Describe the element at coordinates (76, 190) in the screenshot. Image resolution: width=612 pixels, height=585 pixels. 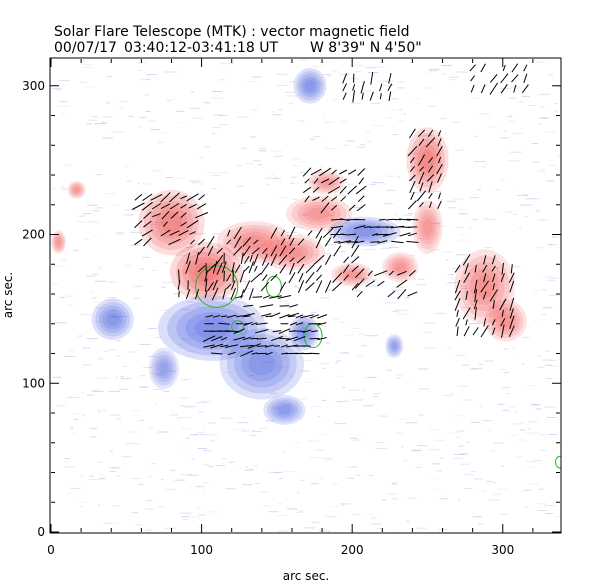
I see `positive-field-region` at that location.